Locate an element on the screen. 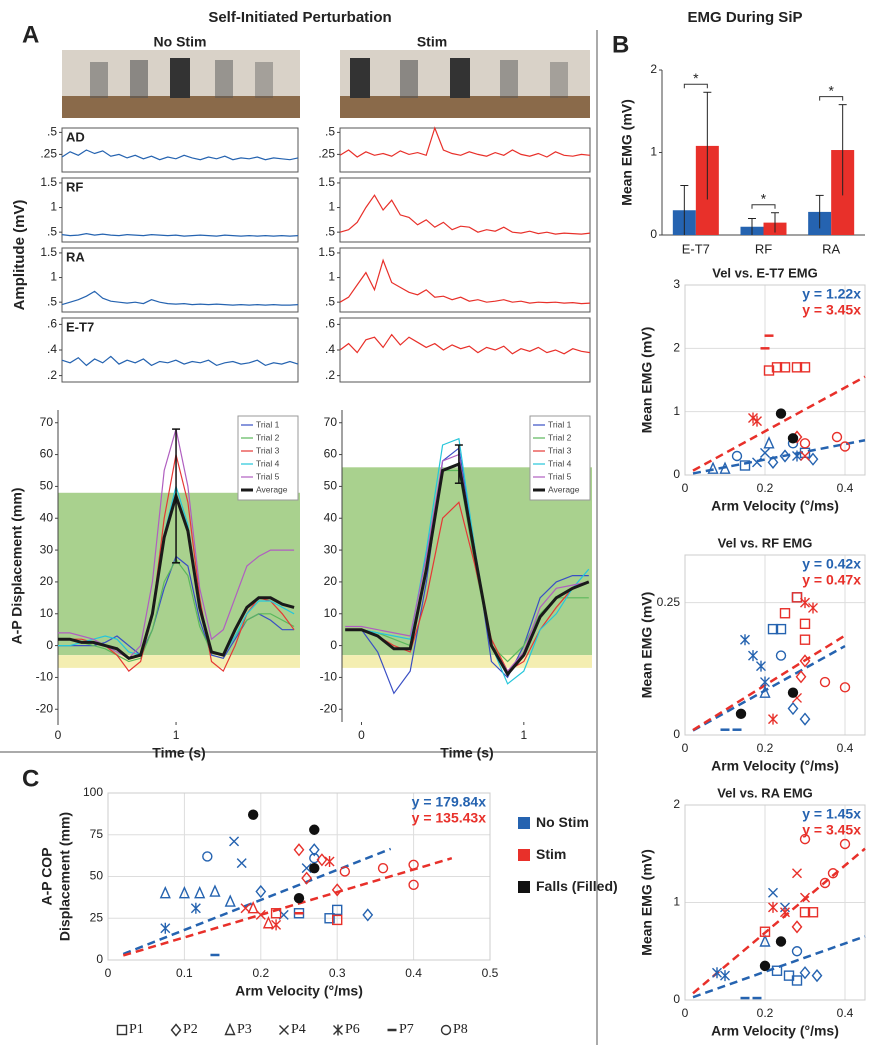 Image resolution: width=878 pixels, height=1045 pixels. x-axis-label: Time (s) is located at coordinates (178, 753).